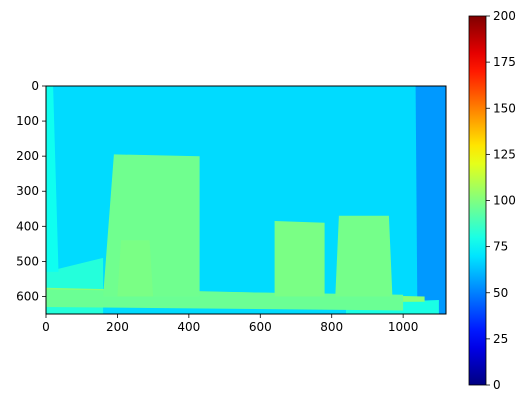 This screenshot has width=532, height=403. What do you see at coordinates (27, 121) in the screenshot?
I see `y-tick-label: 100` at bounding box center [27, 121].